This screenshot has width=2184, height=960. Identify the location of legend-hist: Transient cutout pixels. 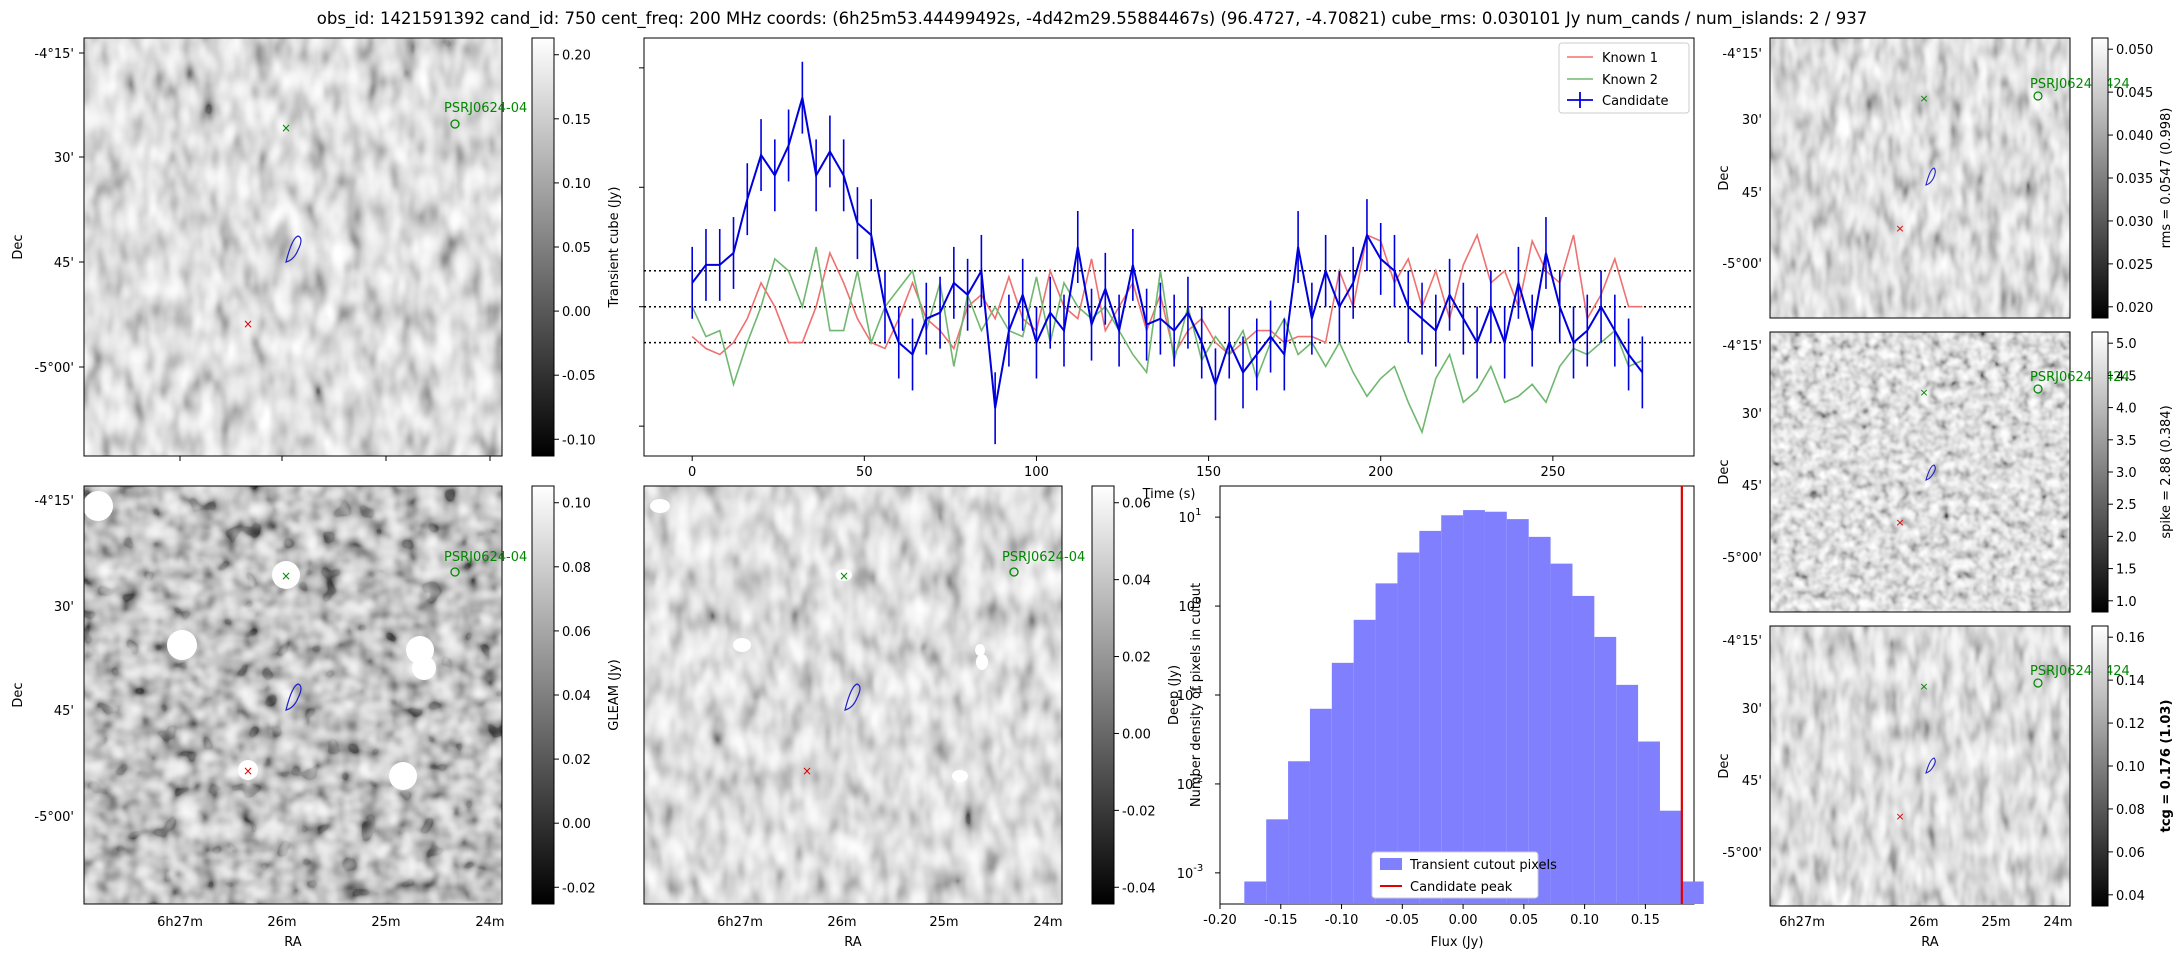
(1483, 865).